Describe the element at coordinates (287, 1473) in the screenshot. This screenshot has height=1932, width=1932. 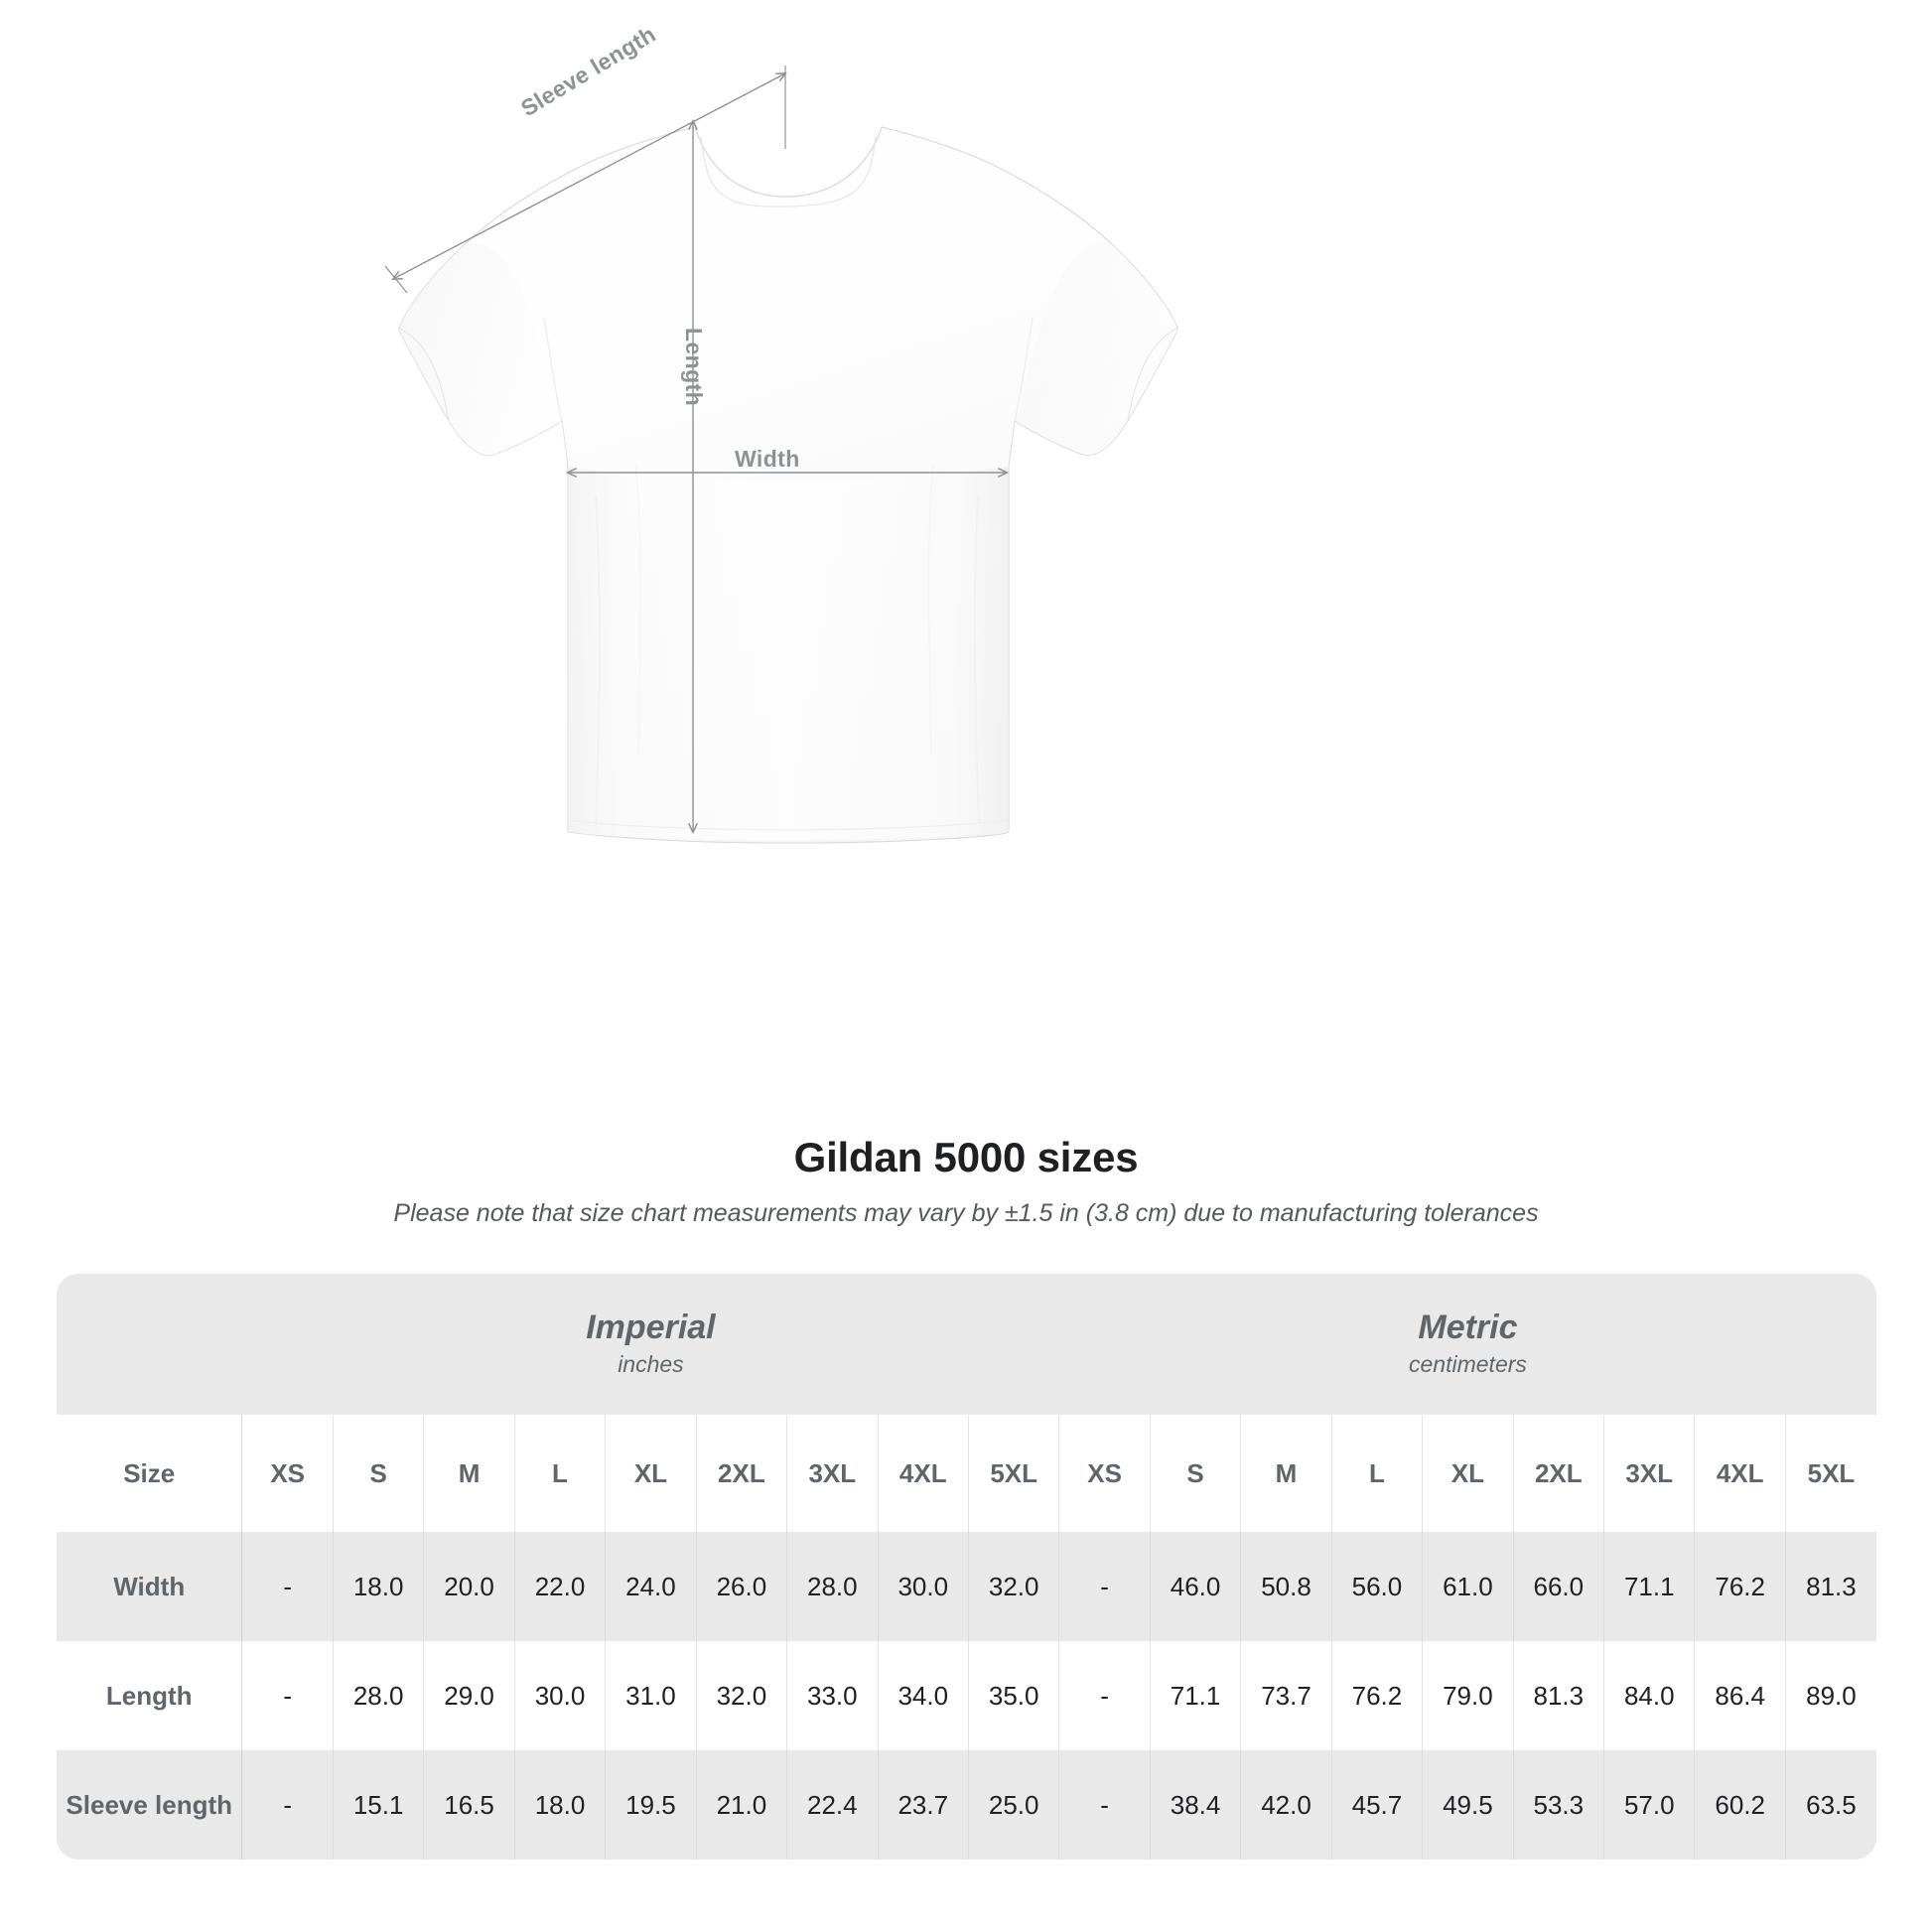
I see `size-header-imperial-xs: XS` at that location.